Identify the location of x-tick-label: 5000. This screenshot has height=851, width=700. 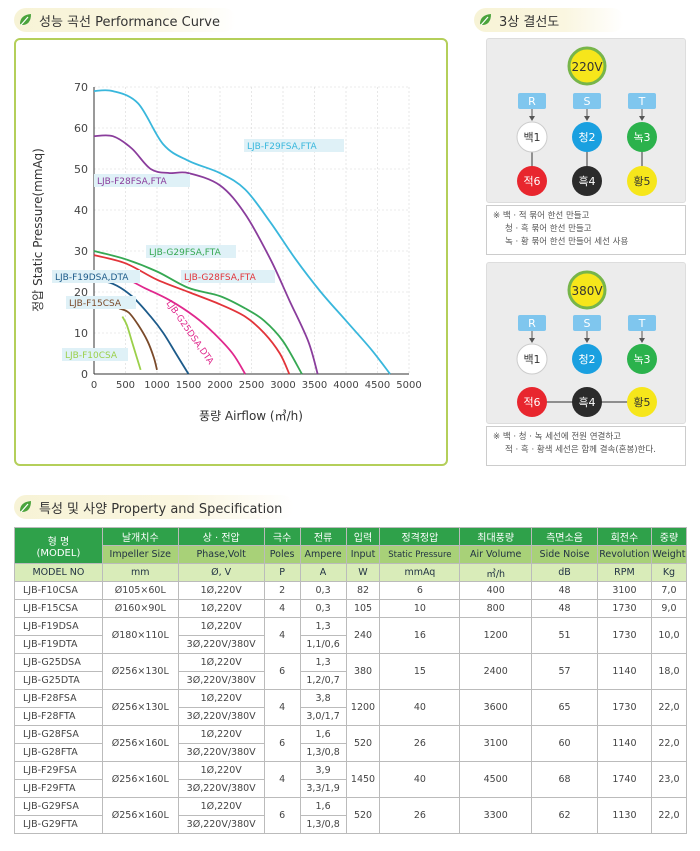
(408, 385).